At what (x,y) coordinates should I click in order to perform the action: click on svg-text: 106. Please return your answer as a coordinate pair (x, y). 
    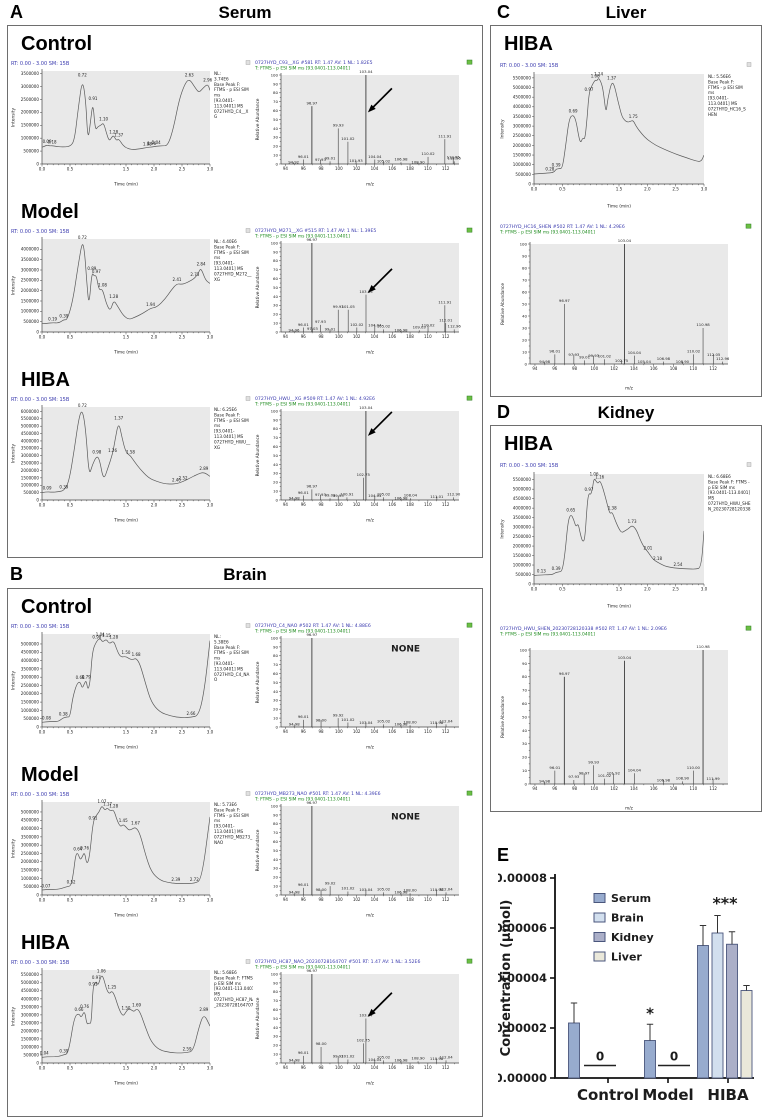
    Looking at the image, I should click on (392, 1067).